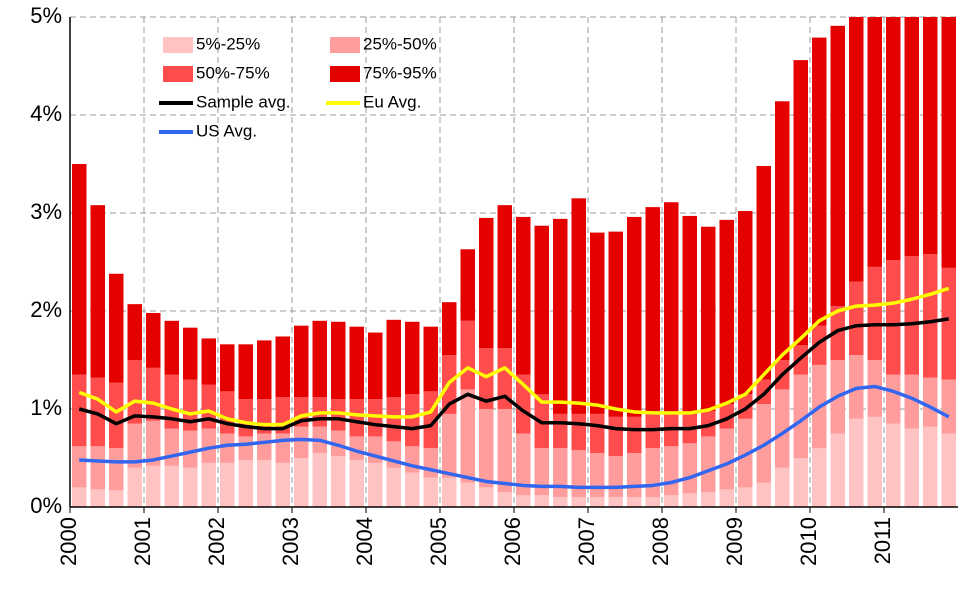  I want to click on legend-label: 50%-75%, so click(233, 72).